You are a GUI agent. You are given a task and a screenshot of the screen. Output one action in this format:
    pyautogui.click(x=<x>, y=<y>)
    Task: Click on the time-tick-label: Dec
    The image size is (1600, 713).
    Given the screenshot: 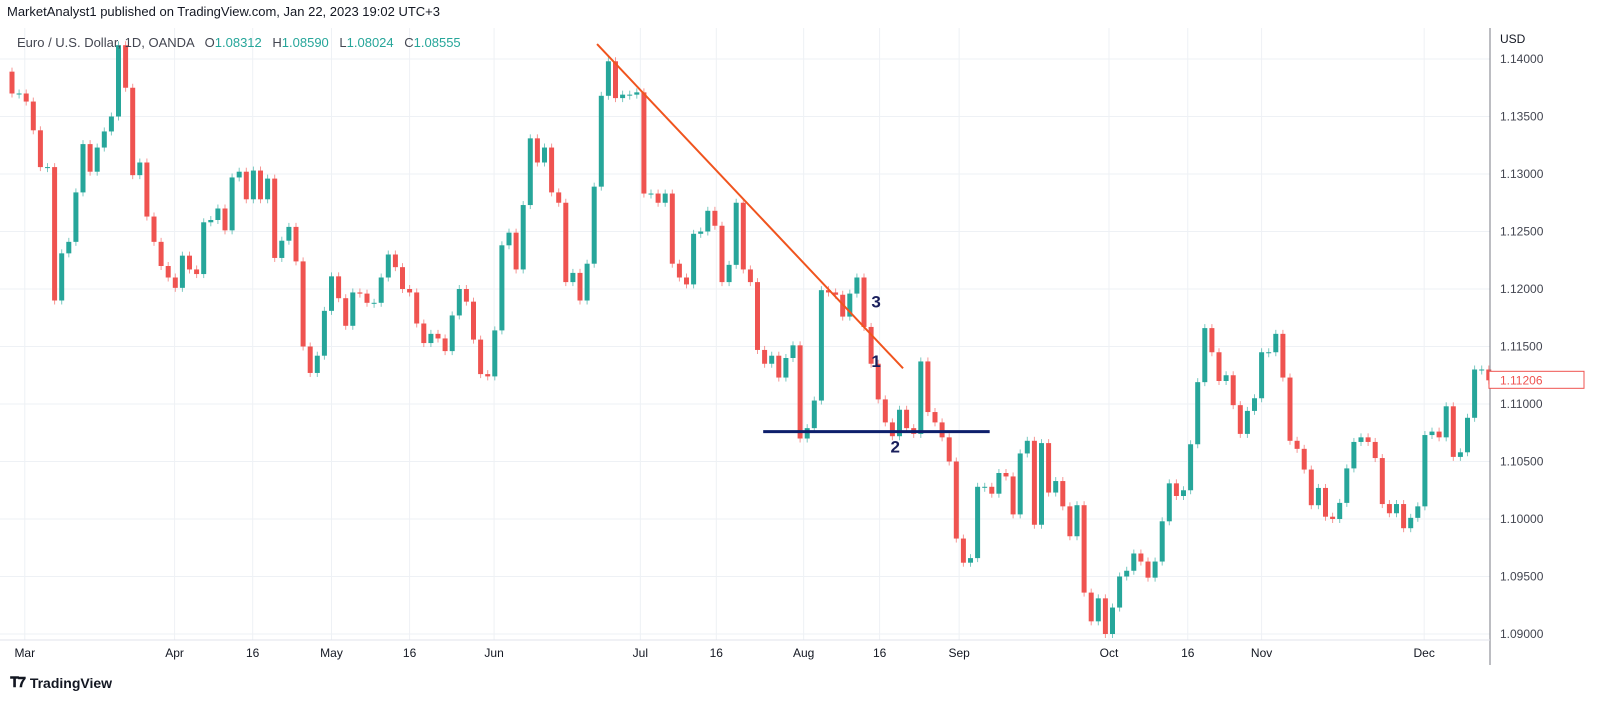 What is the action you would take?
    pyautogui.click(x=1424, y=653)
    